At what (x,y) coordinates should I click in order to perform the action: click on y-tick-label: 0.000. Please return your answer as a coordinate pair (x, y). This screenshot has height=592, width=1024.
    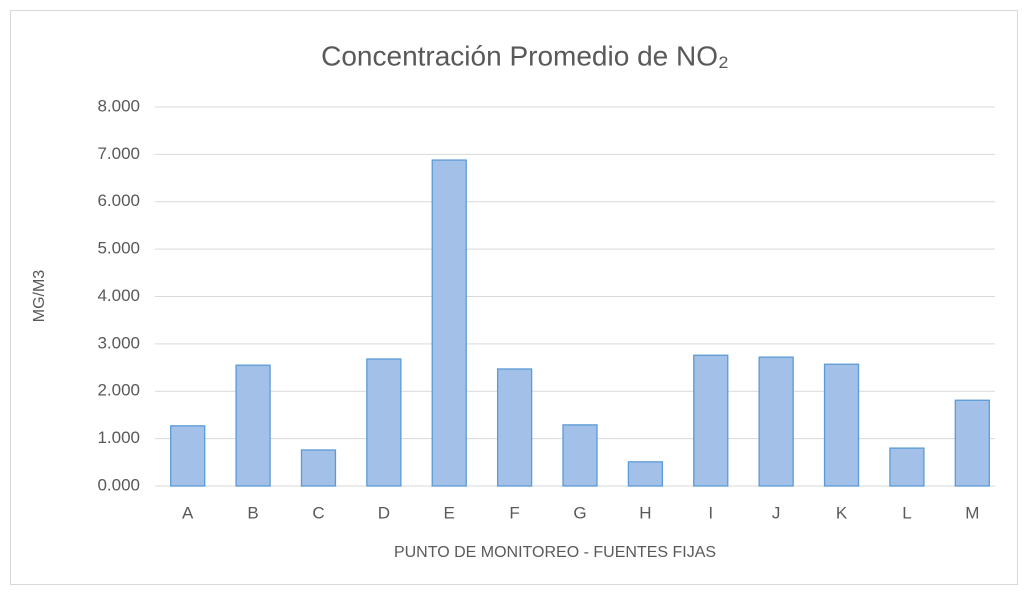
    Looking at the image, I should click on (118, 484).